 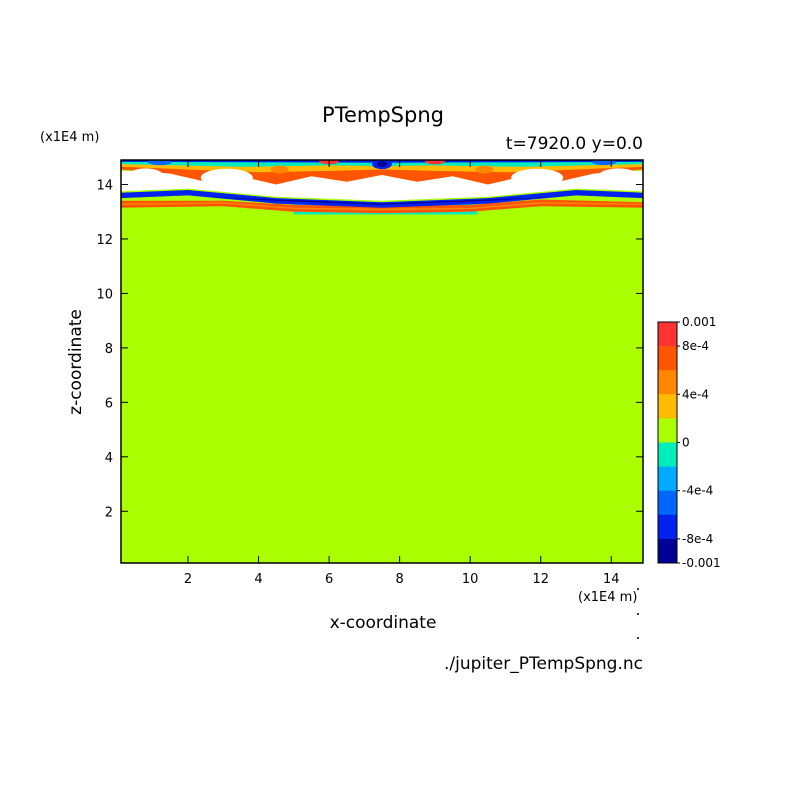 What do you see at coordinates (109, 512) in the screenshot?
I see `y-tick-label: 2` at bounding box center [109, 512].